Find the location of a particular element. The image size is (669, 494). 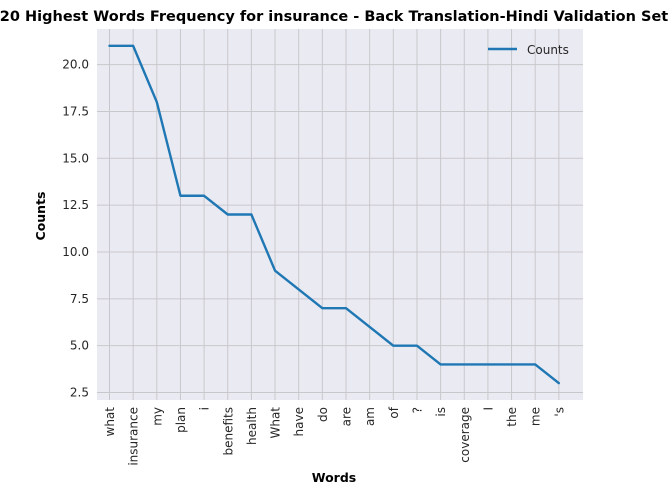

x-tick-label: What is located at coordinates (276, 423).